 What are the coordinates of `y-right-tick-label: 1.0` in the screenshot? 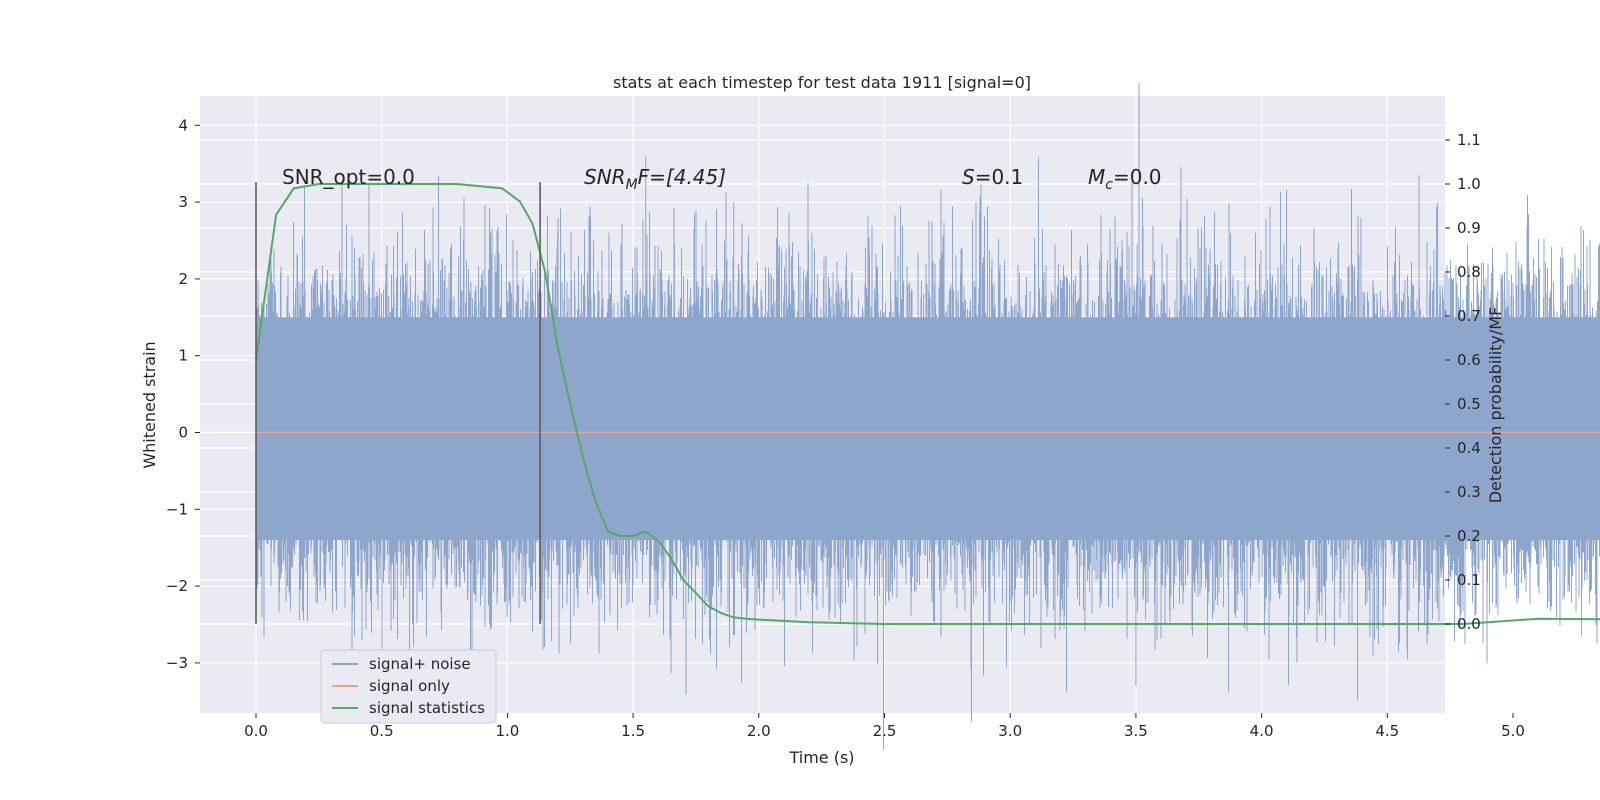 It's located at (1469, 184).